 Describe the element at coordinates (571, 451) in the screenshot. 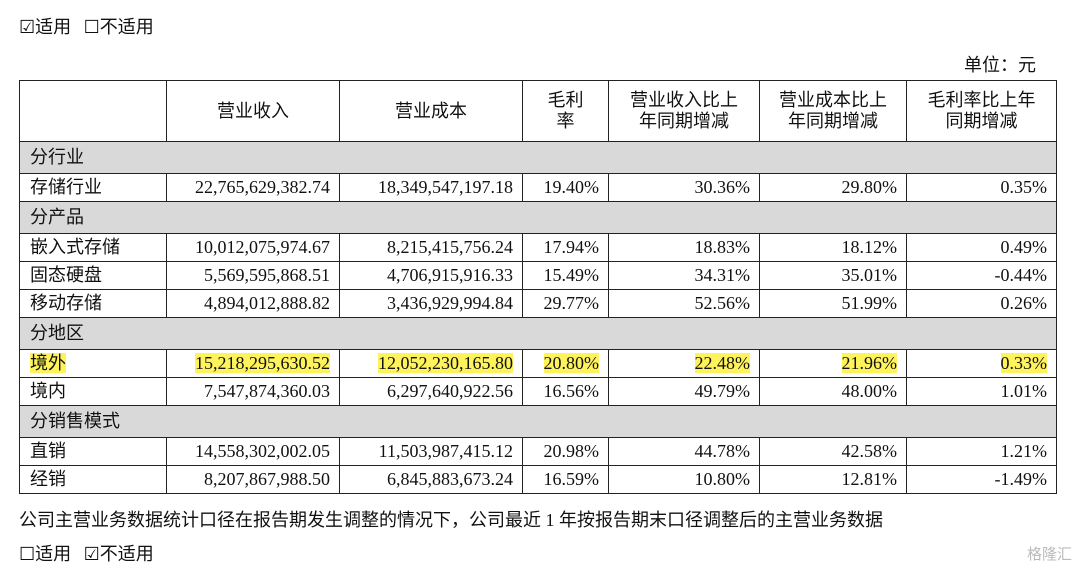

I see `cell-text: 20.98%` at that location.